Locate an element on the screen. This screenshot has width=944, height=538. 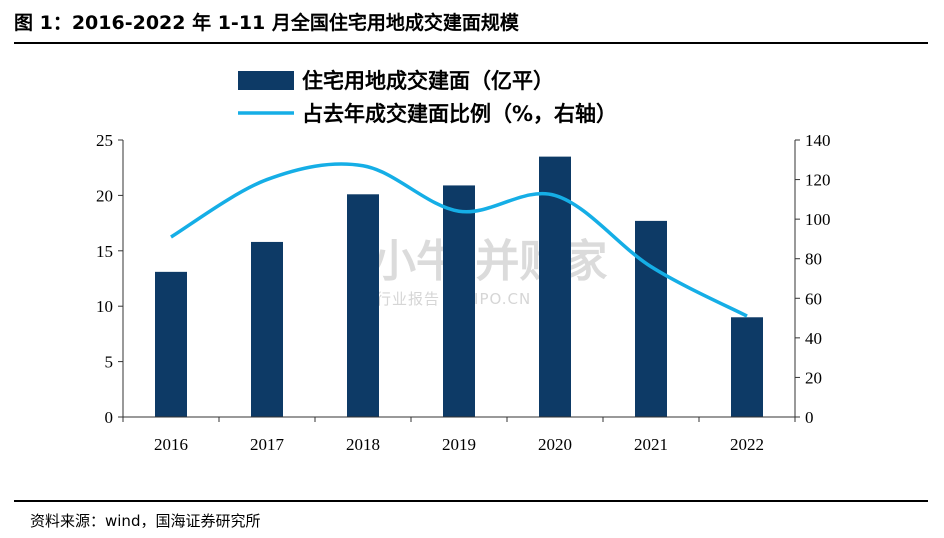
legend-bar-label: 住宅用地成交建面（亿平） is located at coordinates (428, 81).